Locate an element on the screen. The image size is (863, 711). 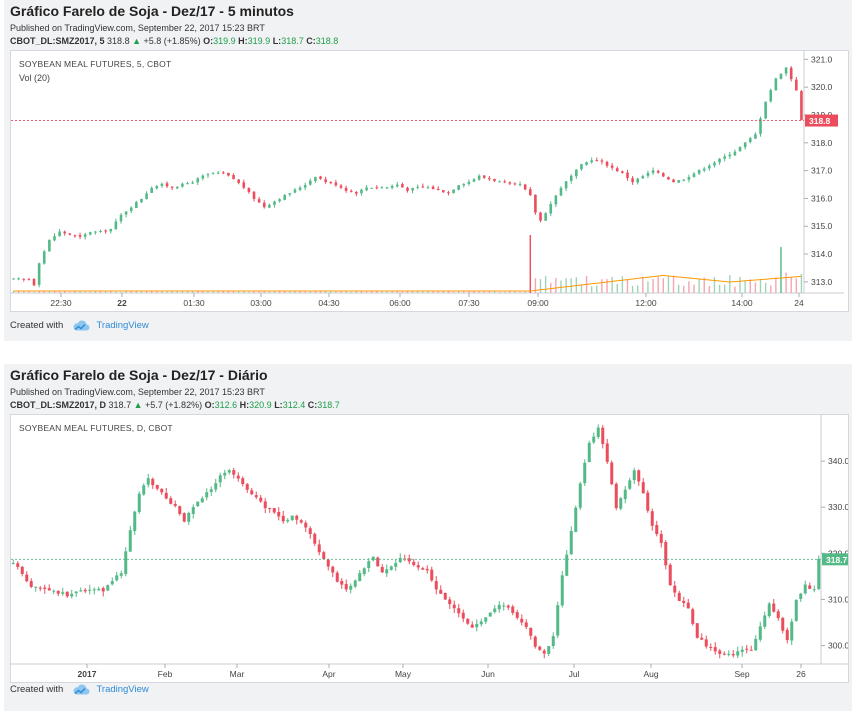
quote-close-label: C: is located at coordinates (312, 405).